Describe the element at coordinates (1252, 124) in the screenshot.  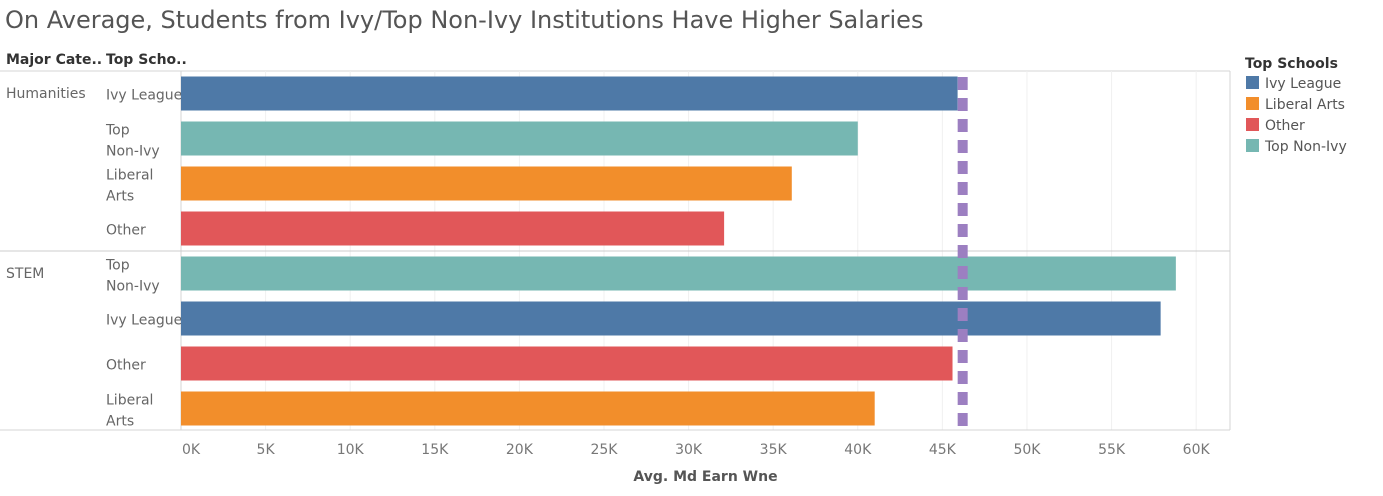
I see `legend-swatch-other` at that location.